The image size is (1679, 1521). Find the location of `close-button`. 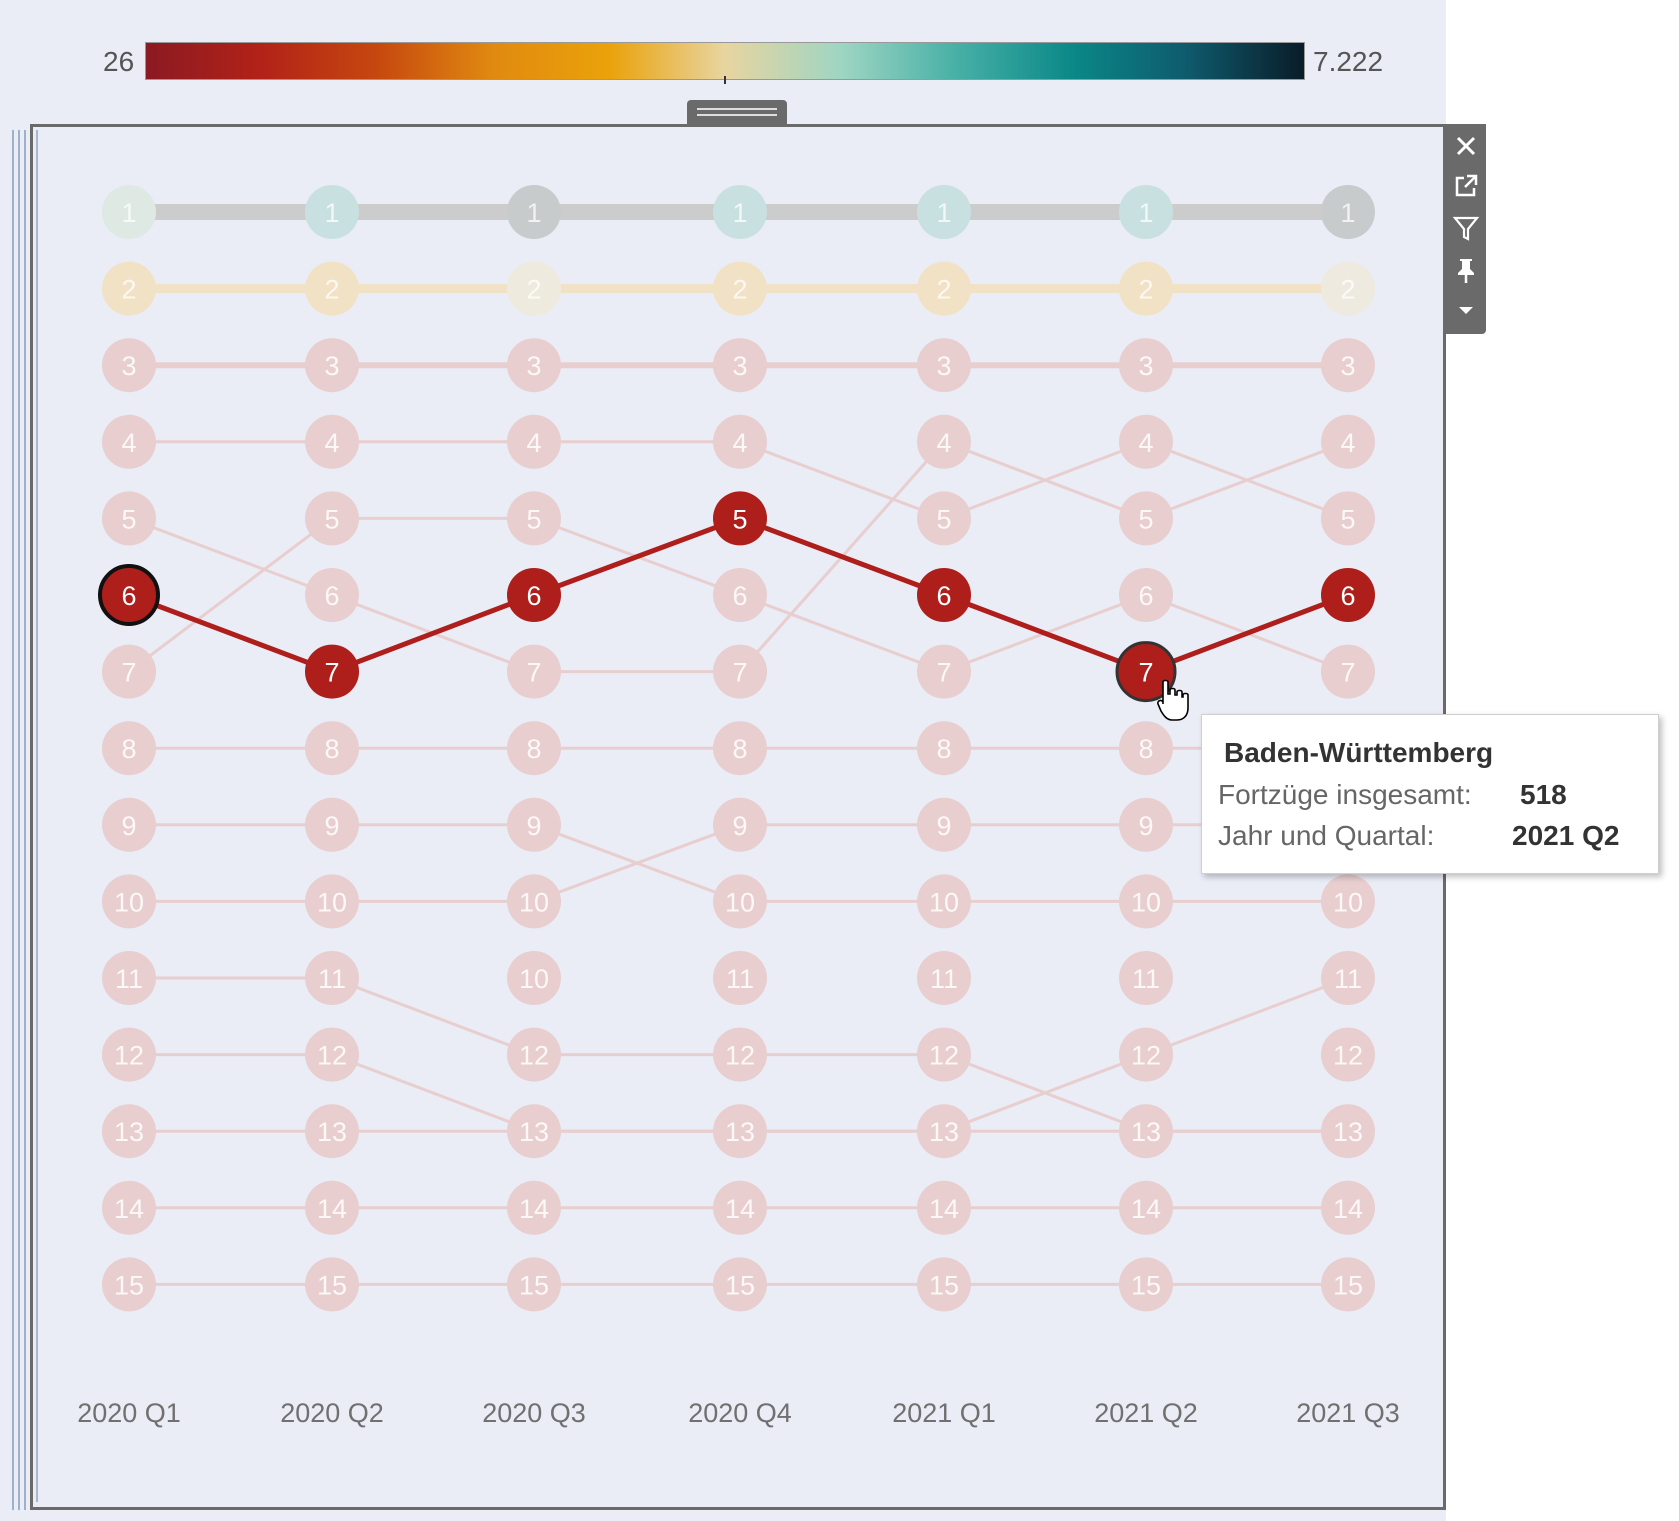

close-button is located at coordinates (1466, 146).